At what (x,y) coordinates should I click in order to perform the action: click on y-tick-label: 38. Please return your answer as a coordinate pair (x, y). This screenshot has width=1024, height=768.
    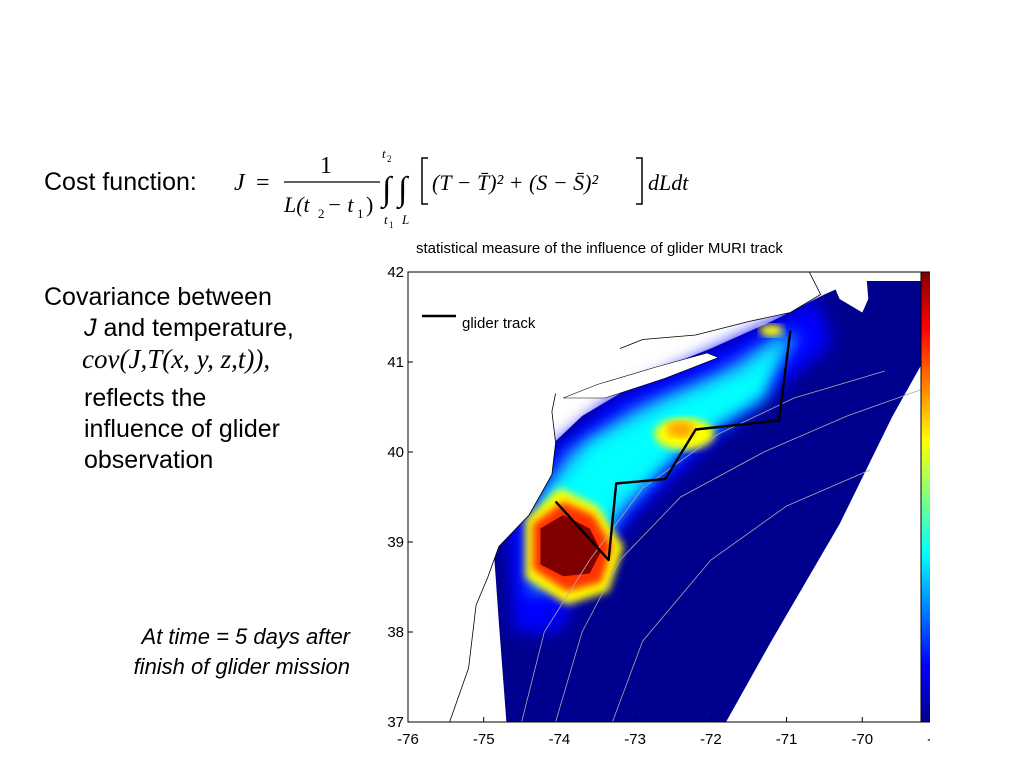
    Looking at the image, I should click on (395, 632).